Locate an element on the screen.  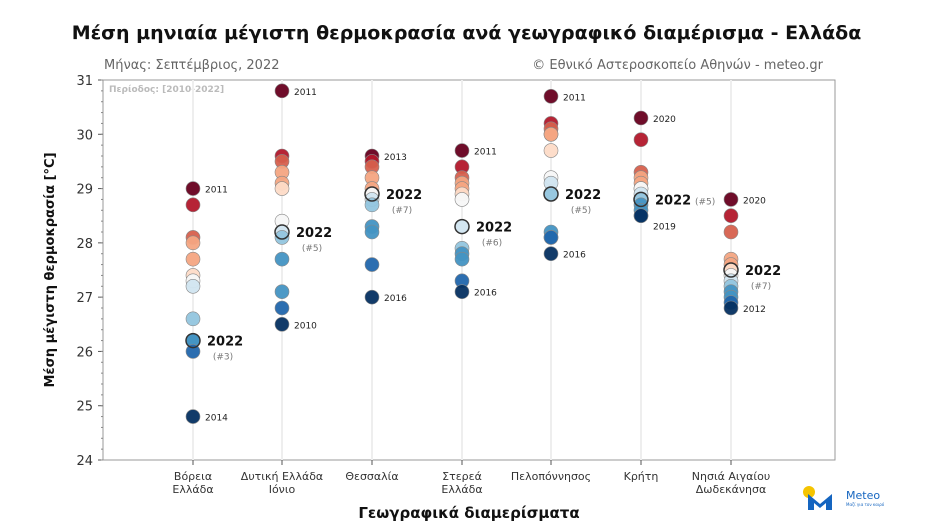
chart-subtitle-source: © Εθνικό Αστεροσκοπείο Αθηνών - meteo.gr is located at coordinates (677, 65).